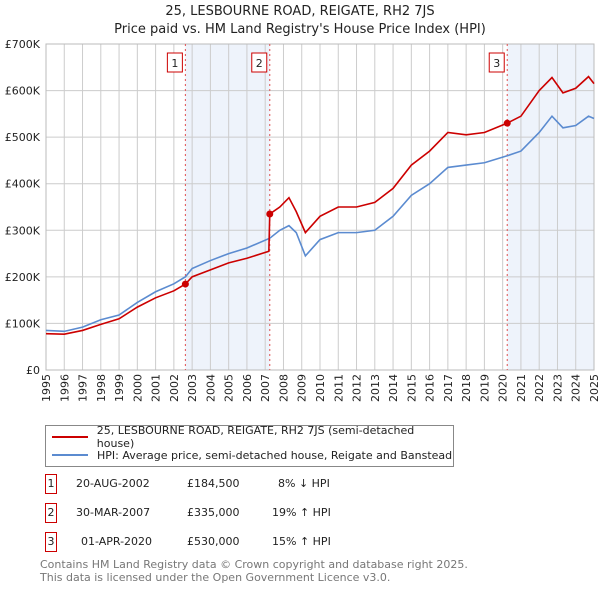  I want to click on x-tick-label: 2007, so click(265, 388).